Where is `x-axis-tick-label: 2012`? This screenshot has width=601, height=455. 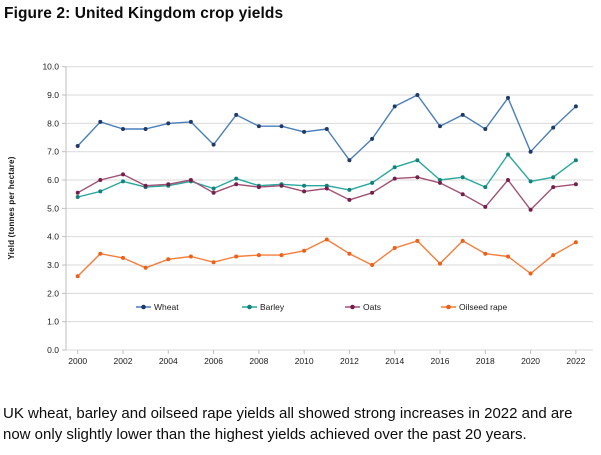 x-axis-tick-label: 2012 is located at coordinates (349, 361).